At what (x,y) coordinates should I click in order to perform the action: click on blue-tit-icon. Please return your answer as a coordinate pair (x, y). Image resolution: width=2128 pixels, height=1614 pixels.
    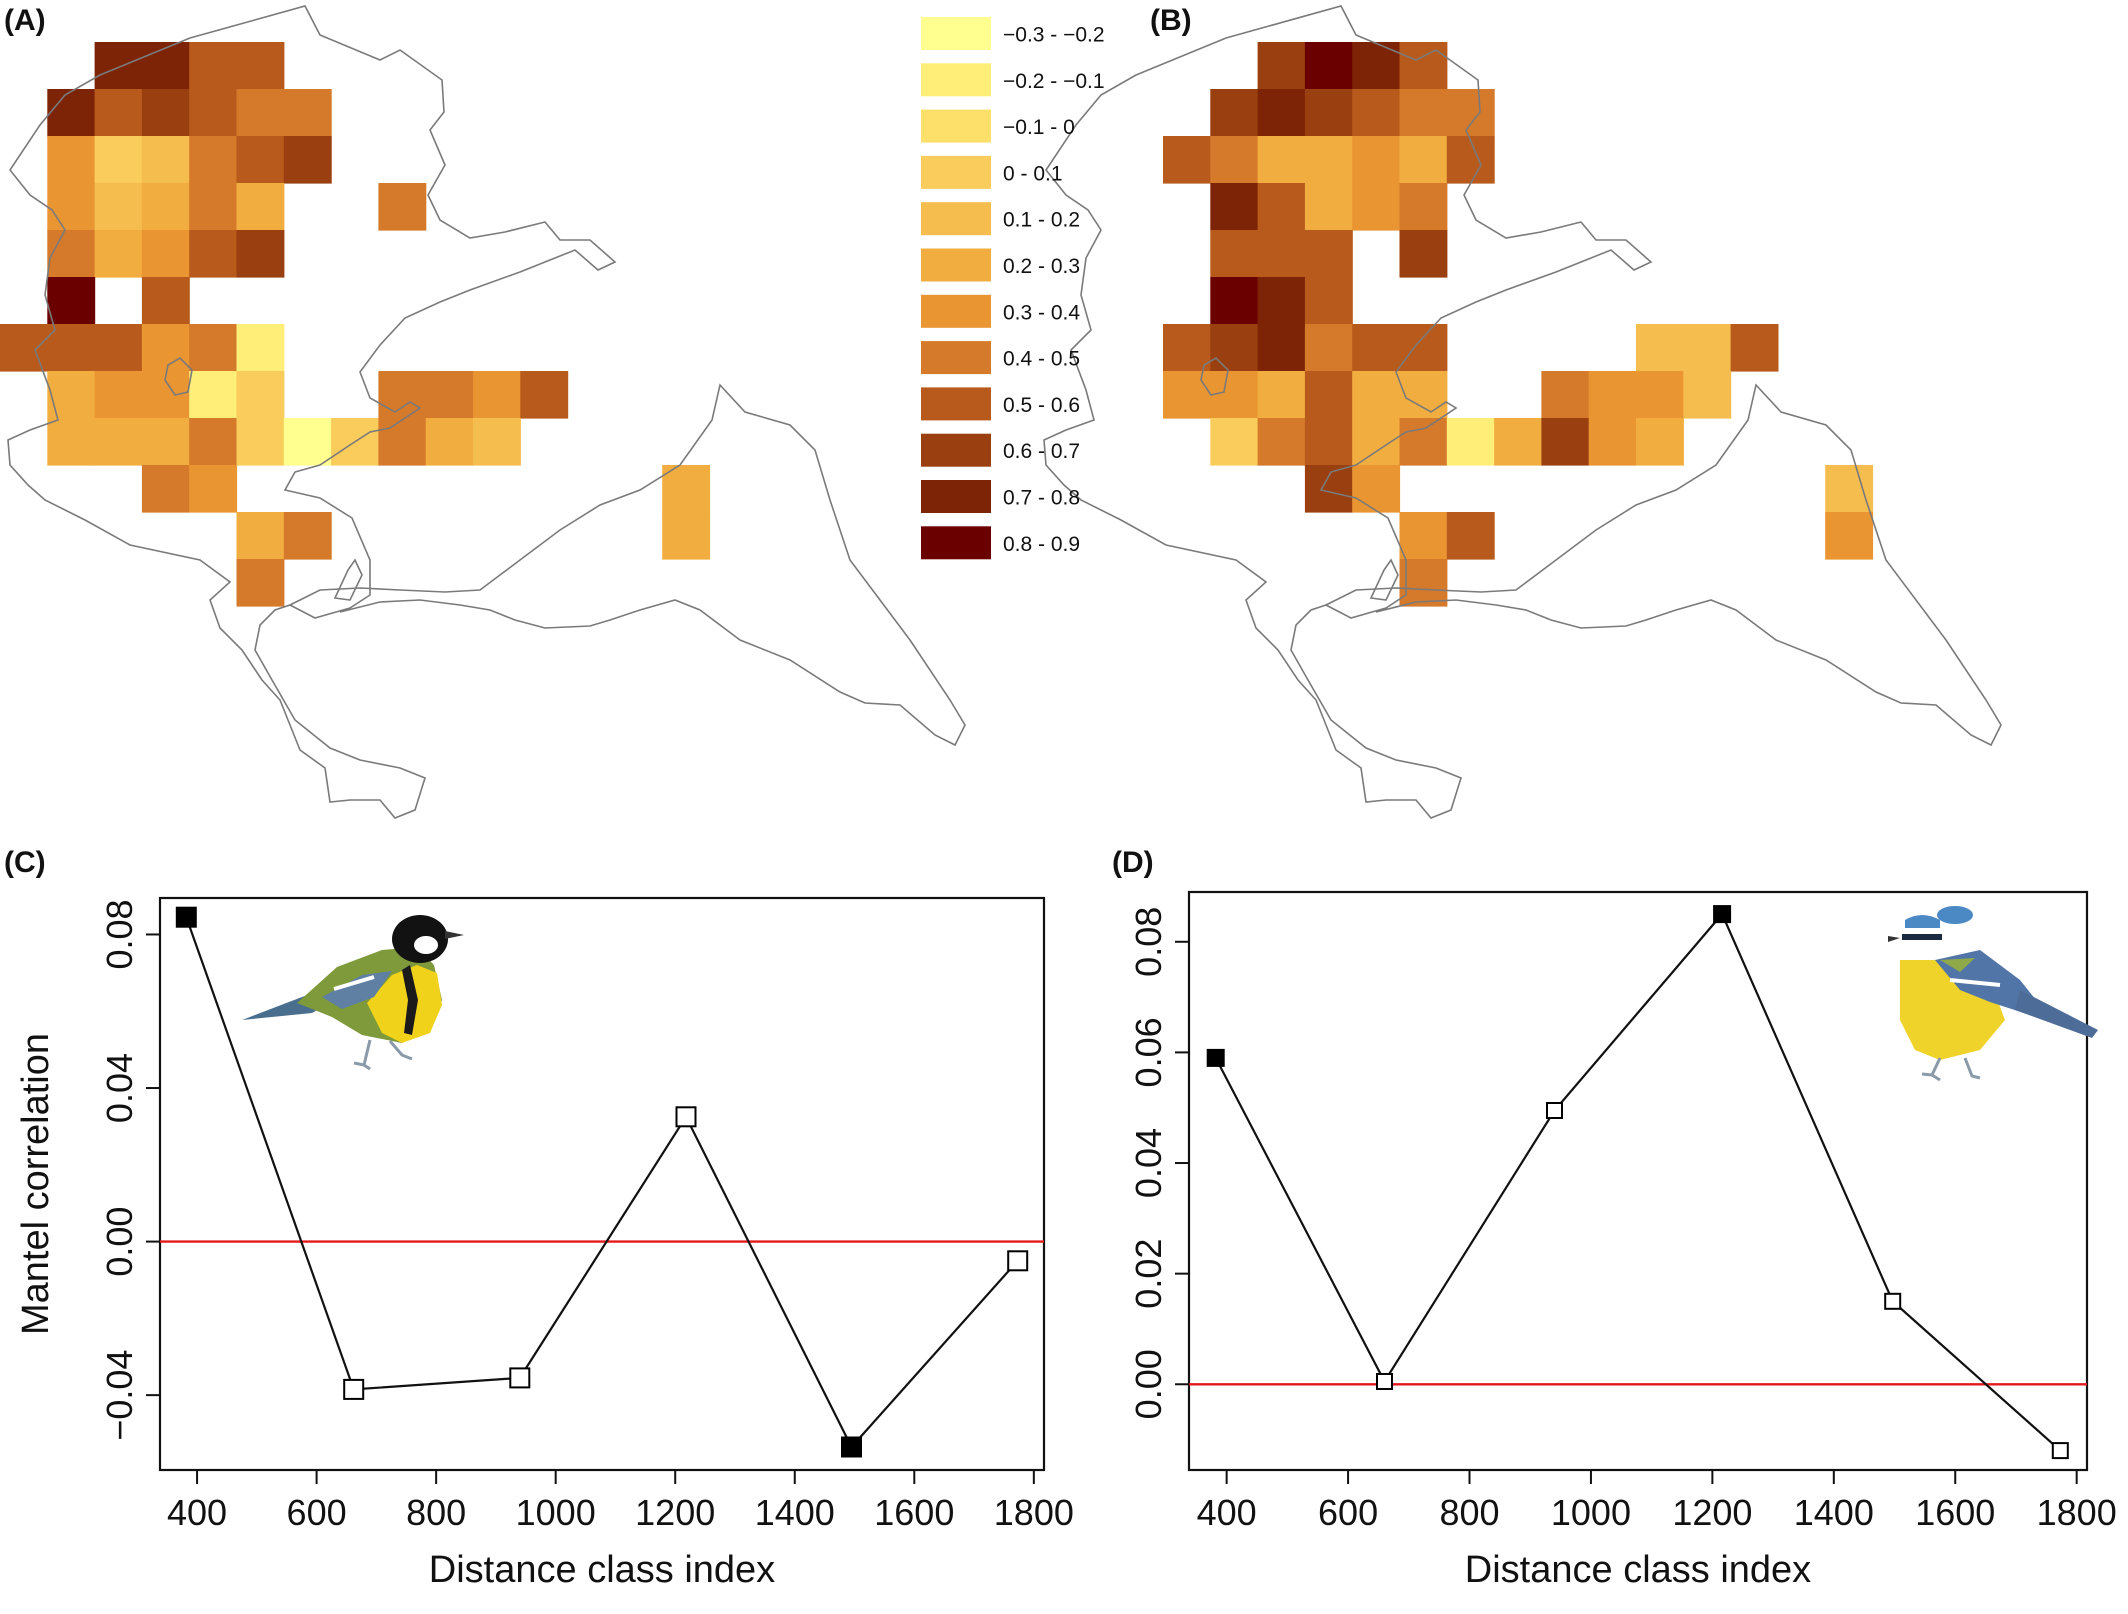
    Looking at the image, I should click on (1993, 994).